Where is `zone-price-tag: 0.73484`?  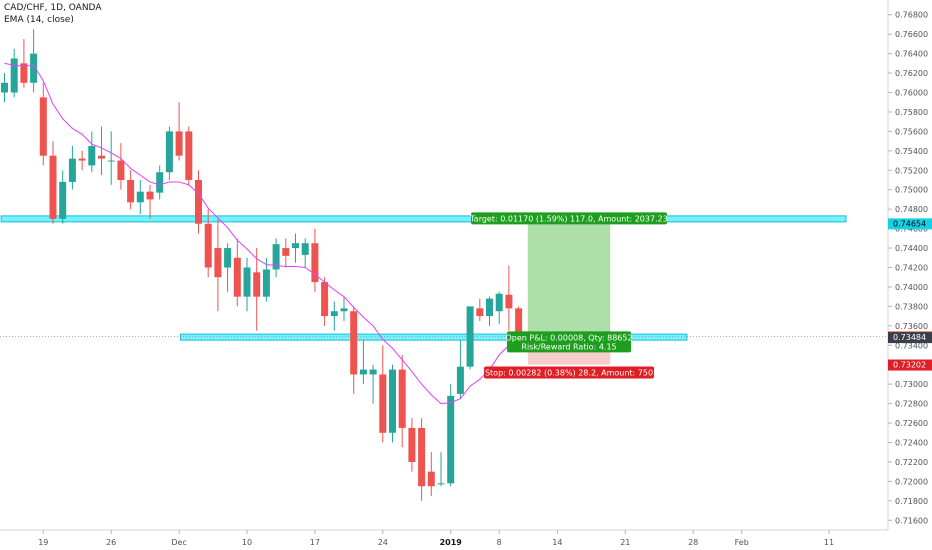
zone-price-tag: 0.73484 is located at coordinates (910, 338).